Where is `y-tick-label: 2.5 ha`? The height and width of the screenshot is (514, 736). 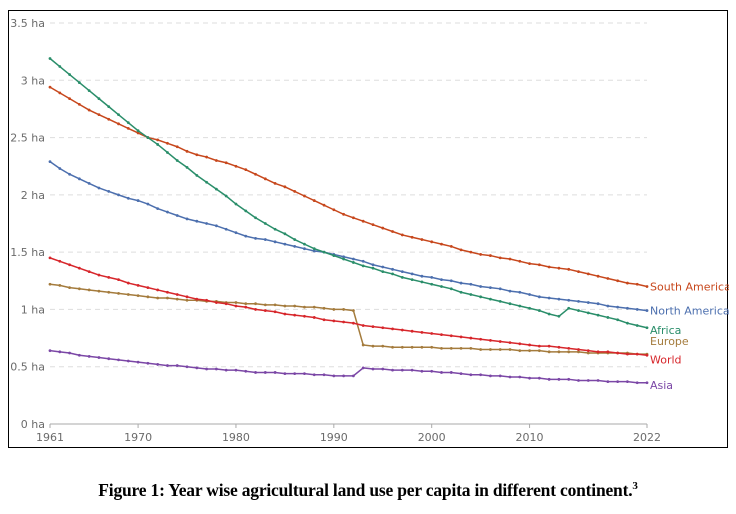 y-tick-label: 2.5 ha is located at coordinates (27, 138).